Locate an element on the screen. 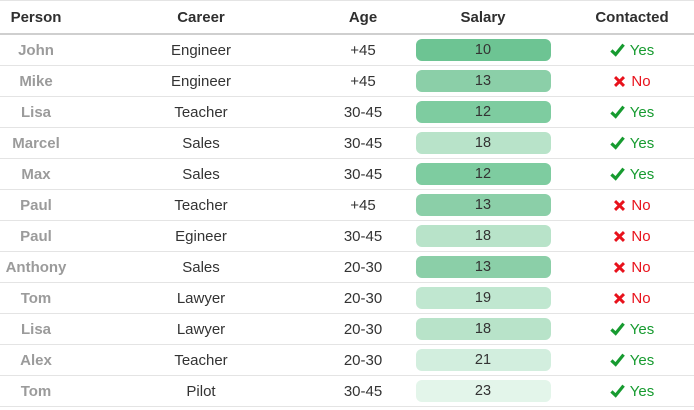 This screenshot has width=694, height=410. career-cell: Egineer is located at coordinates (201, 236).